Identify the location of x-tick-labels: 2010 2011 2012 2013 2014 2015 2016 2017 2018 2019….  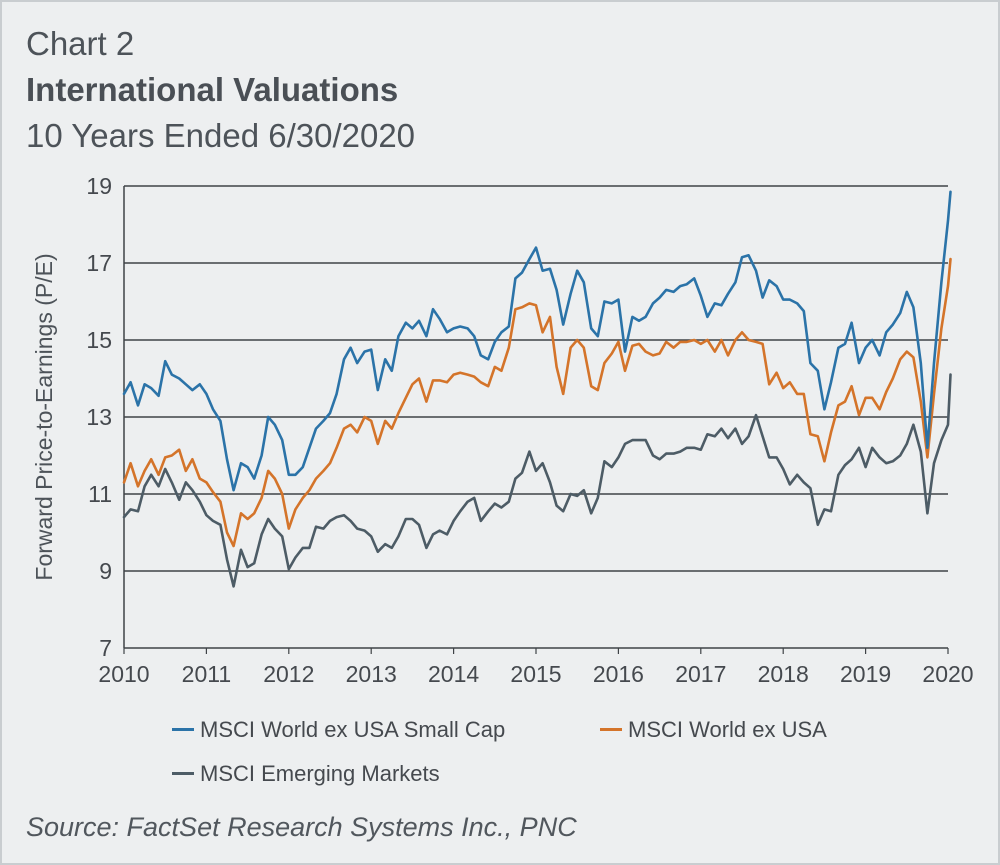
(535, 674).